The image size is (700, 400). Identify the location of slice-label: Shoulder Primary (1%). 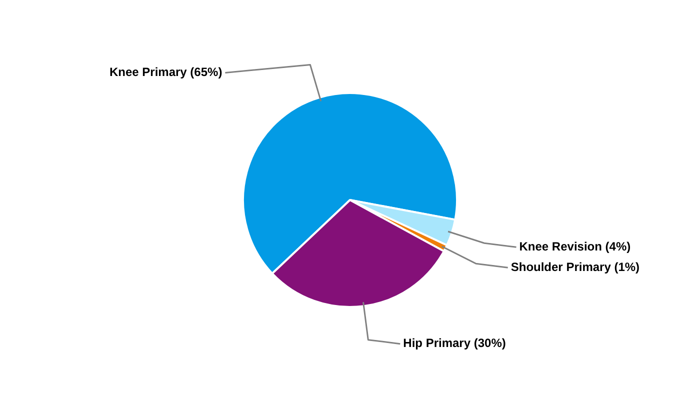
(575, 267).